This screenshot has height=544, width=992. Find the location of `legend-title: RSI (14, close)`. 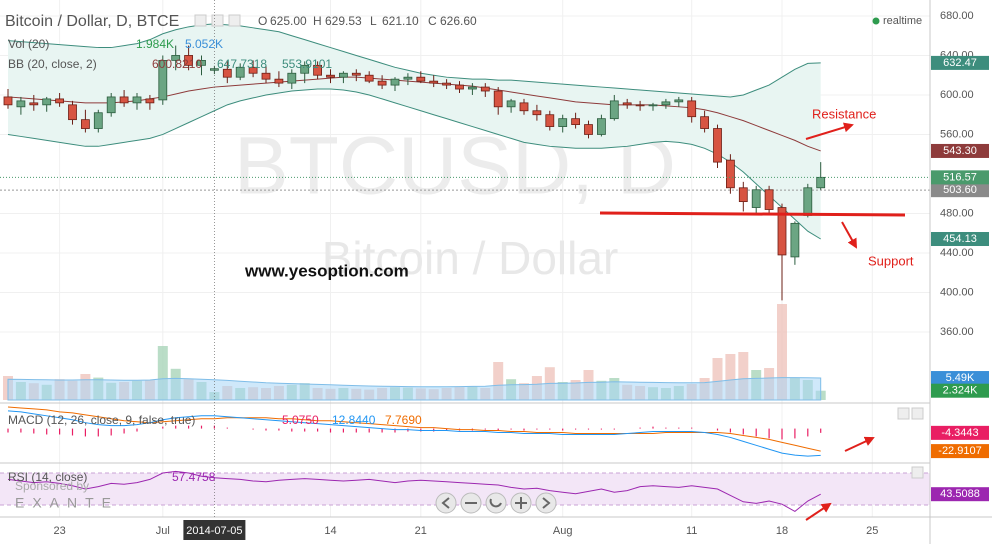

legend-title: RSI (14, close) is located at coordinates (47, 477).